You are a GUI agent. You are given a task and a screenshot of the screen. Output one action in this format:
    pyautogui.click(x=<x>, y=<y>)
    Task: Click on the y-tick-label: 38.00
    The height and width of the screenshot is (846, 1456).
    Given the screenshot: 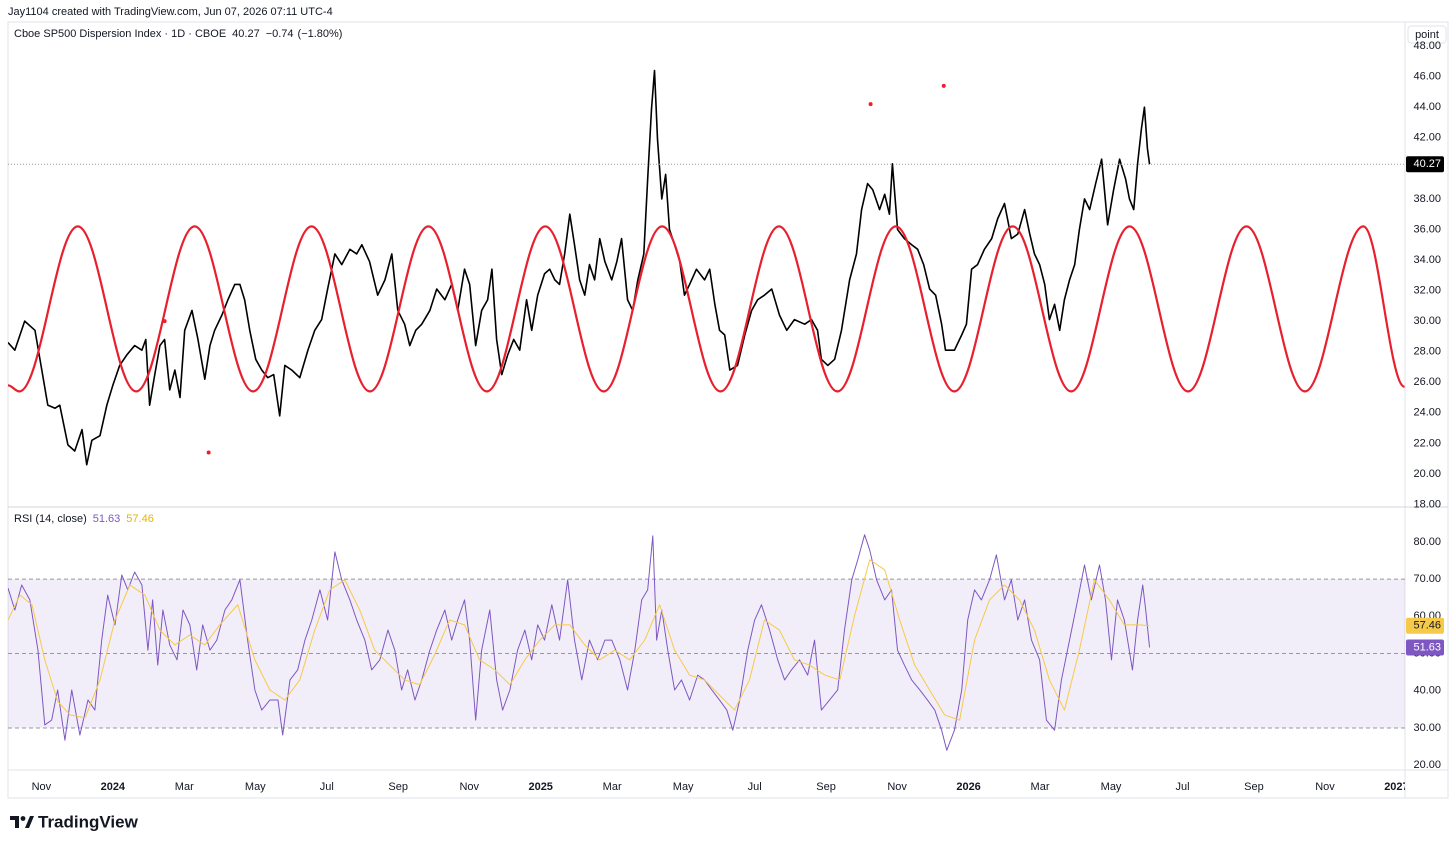 What is the action you would take?
    pyautogui.click(x=1427, y=199)
    